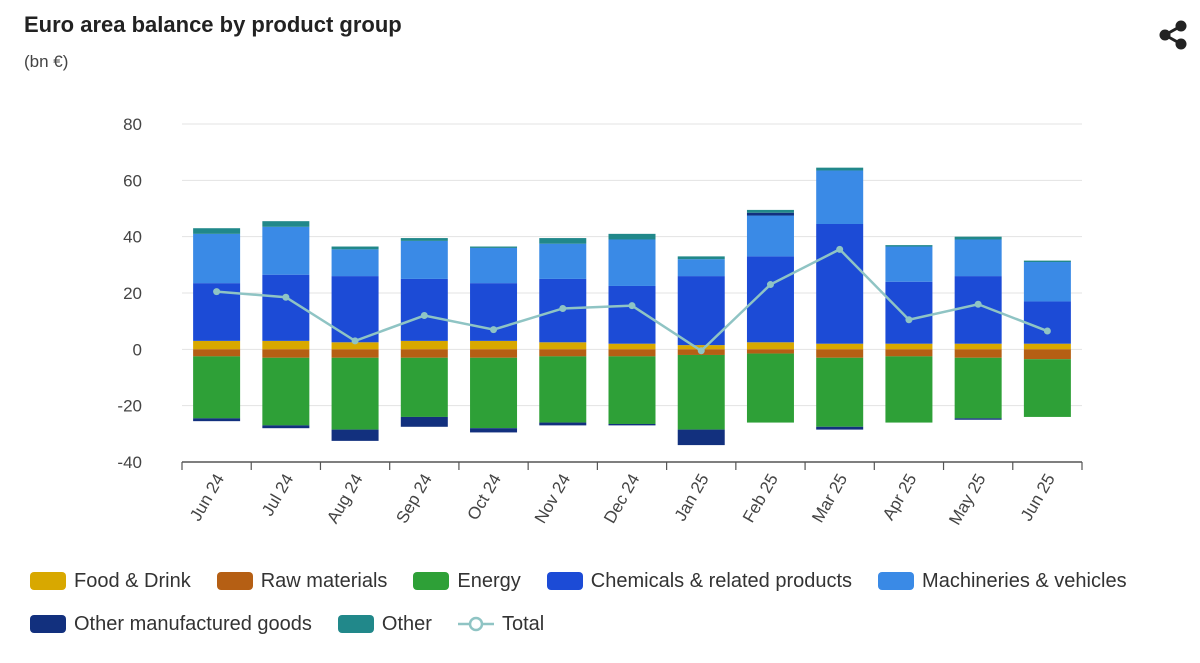 Image resolution: width=1200 pixels, height=663 pixels. I want to click on legend-item-machinery: Machineries & vehicles, so click(1002, 581).